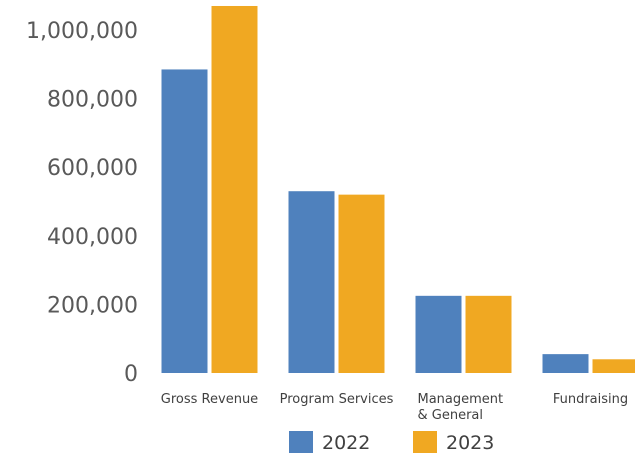 The height and width of the screenshot is (453, 635). I want to click on x-tick-label: Program Services, so click(337, 399).